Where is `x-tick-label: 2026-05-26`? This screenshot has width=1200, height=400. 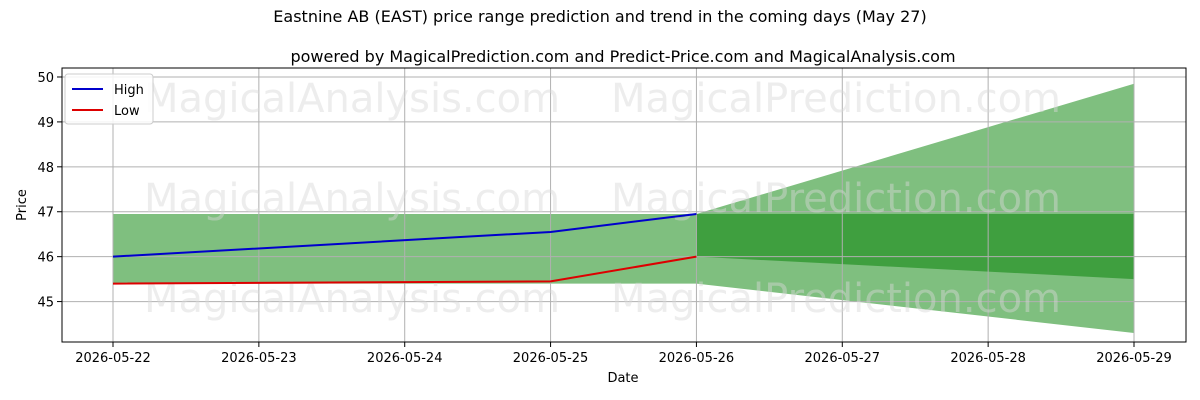
x-tick-label: 2026-05-26 is located at coordinates (697, 358).